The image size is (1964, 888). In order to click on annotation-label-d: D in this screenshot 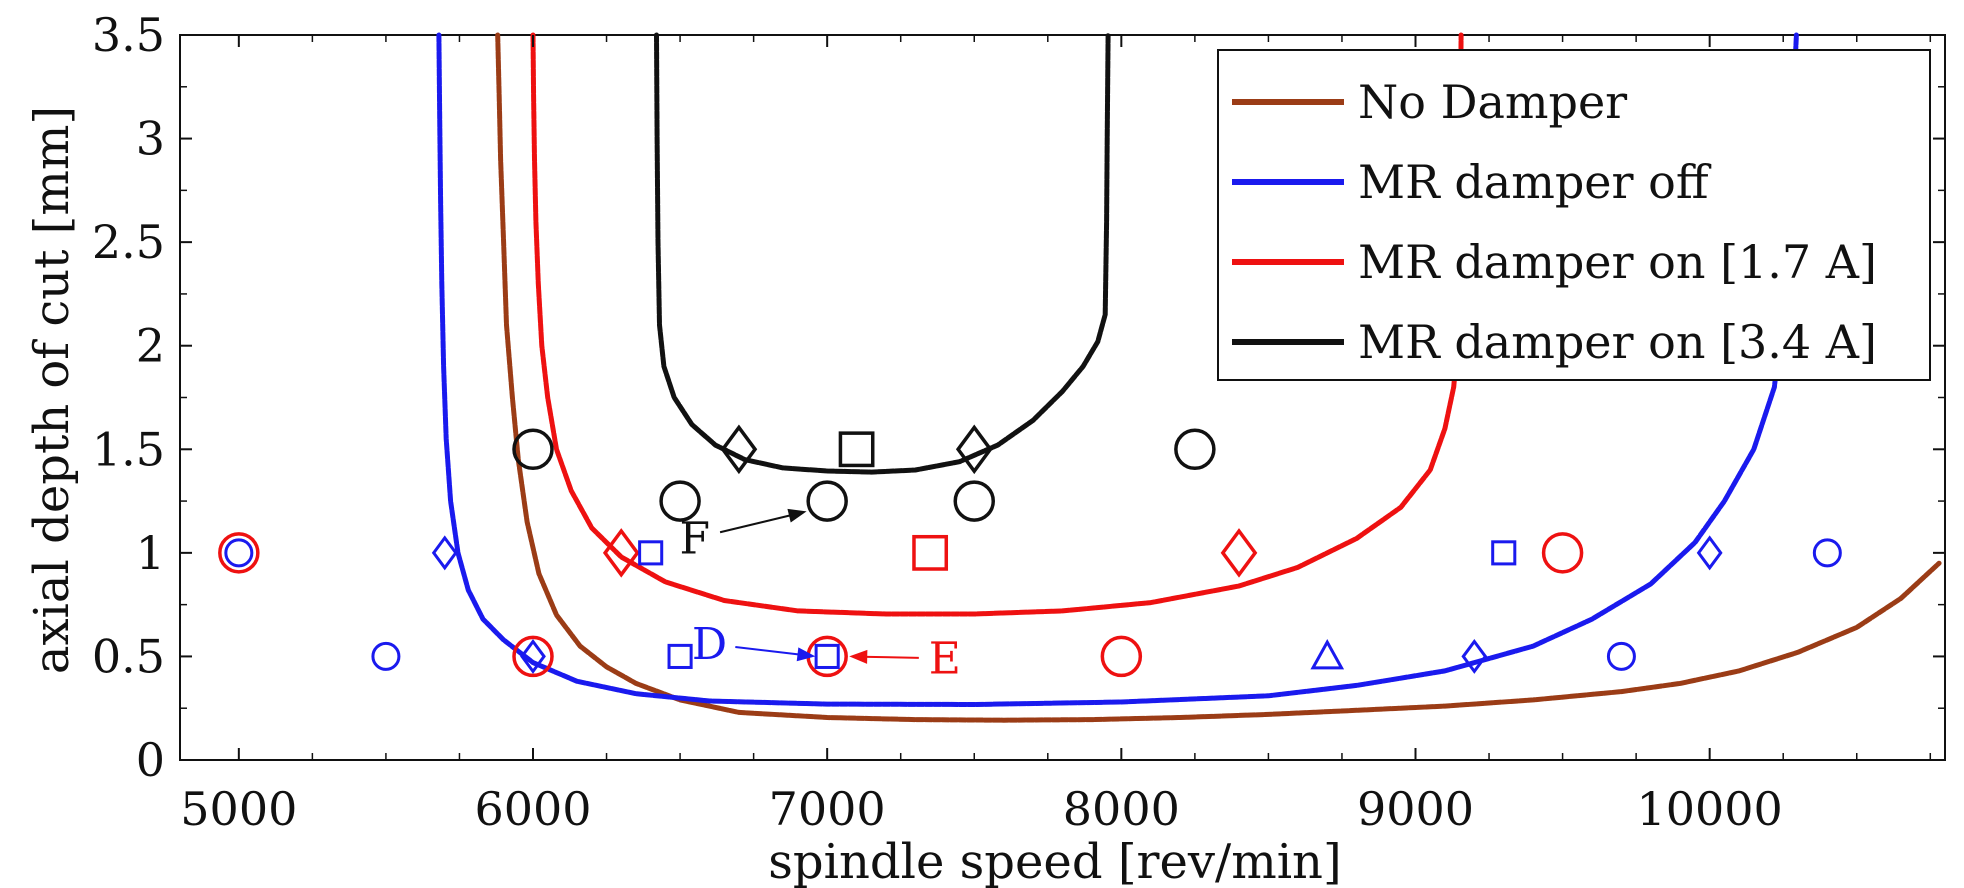, I will do `click(709, 644)`.